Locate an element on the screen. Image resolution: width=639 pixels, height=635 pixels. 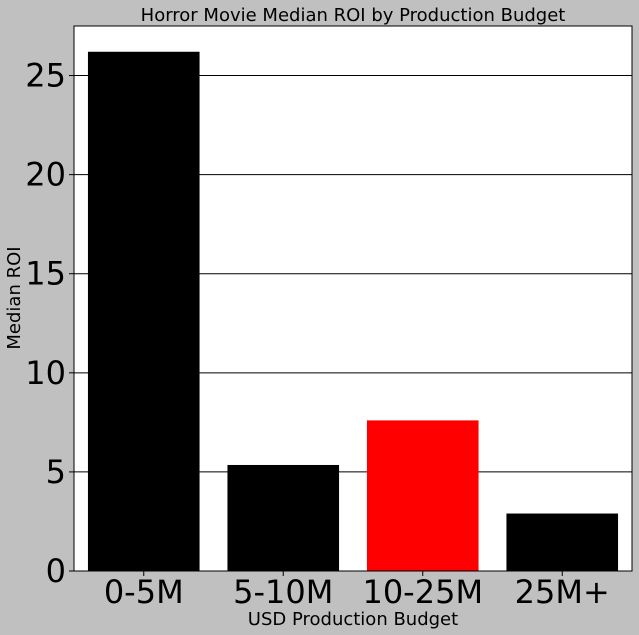
x-tick-label: 5-10M is located at coordinates (283, 592).